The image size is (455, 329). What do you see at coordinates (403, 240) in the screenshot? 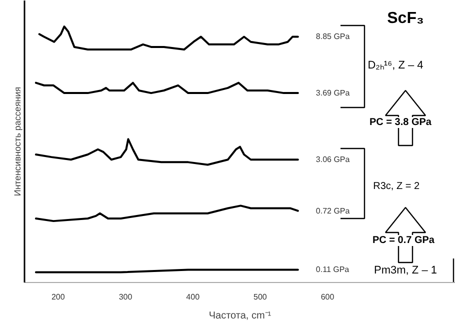
I see `annotation: PC = 0.7 GPa` at bounding box center [403, 240].